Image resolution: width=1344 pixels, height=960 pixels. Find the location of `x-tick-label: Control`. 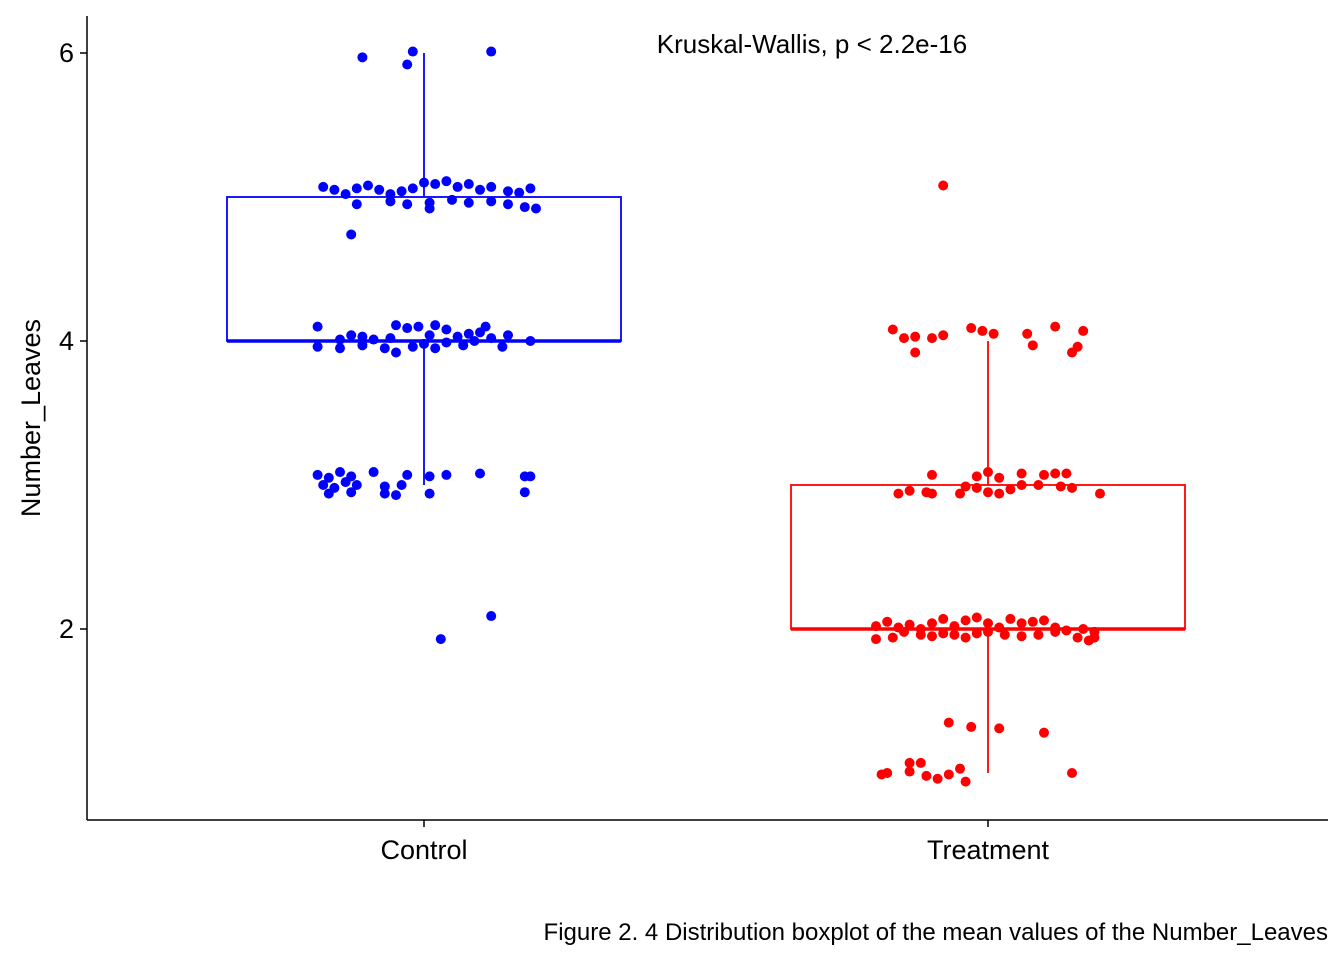

x-tick-label: Control is located at coordinates (423, 850).